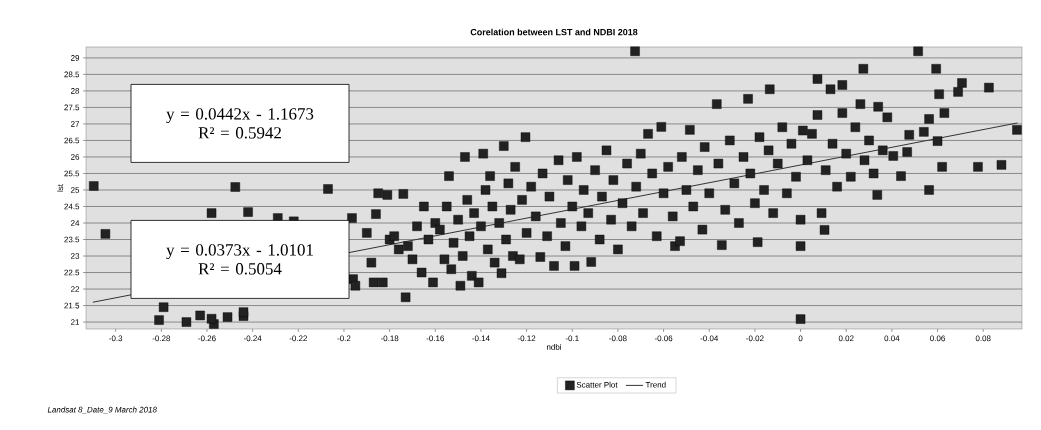  What do you see at coordinates (240, 116) in the screenshot?
I see `annotation: y = 0.0442x - 1.1673` at bounding box center [240, 116].